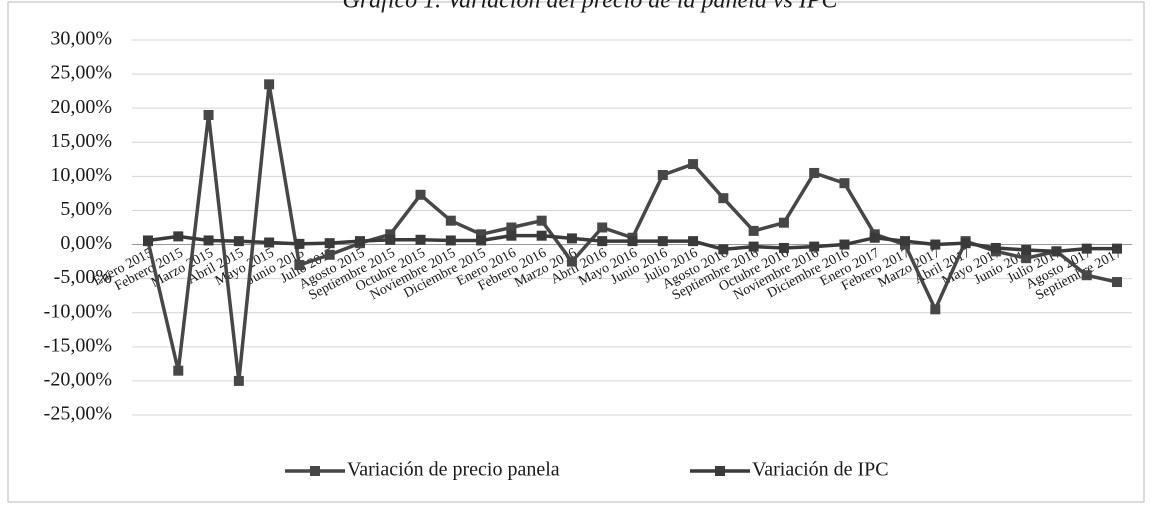 The image size is (1151, 508). I want to click on y-tick-label: 25,00%, so click(81, 73).